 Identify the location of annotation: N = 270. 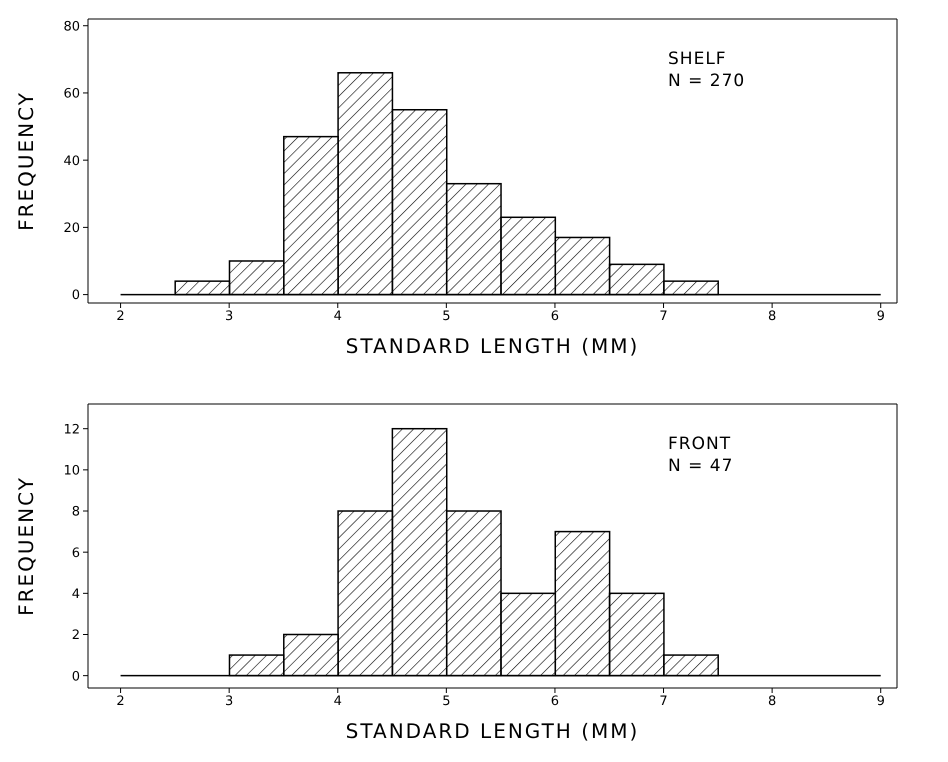
(707, 81).